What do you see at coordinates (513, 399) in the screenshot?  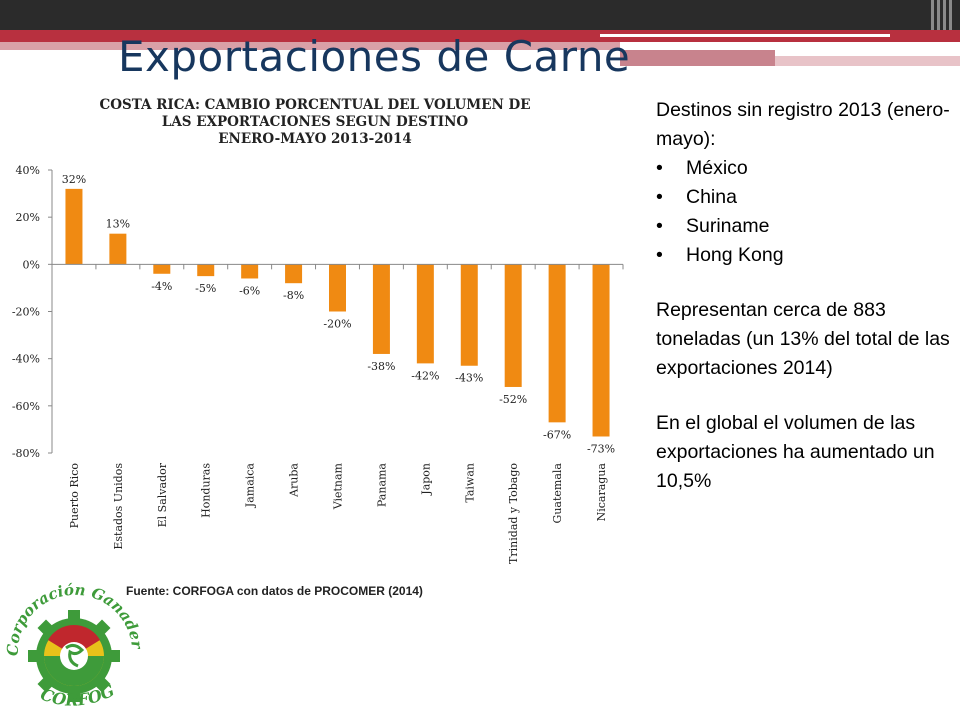 I see `data-label: -52%` at bounding box center [513, 399].